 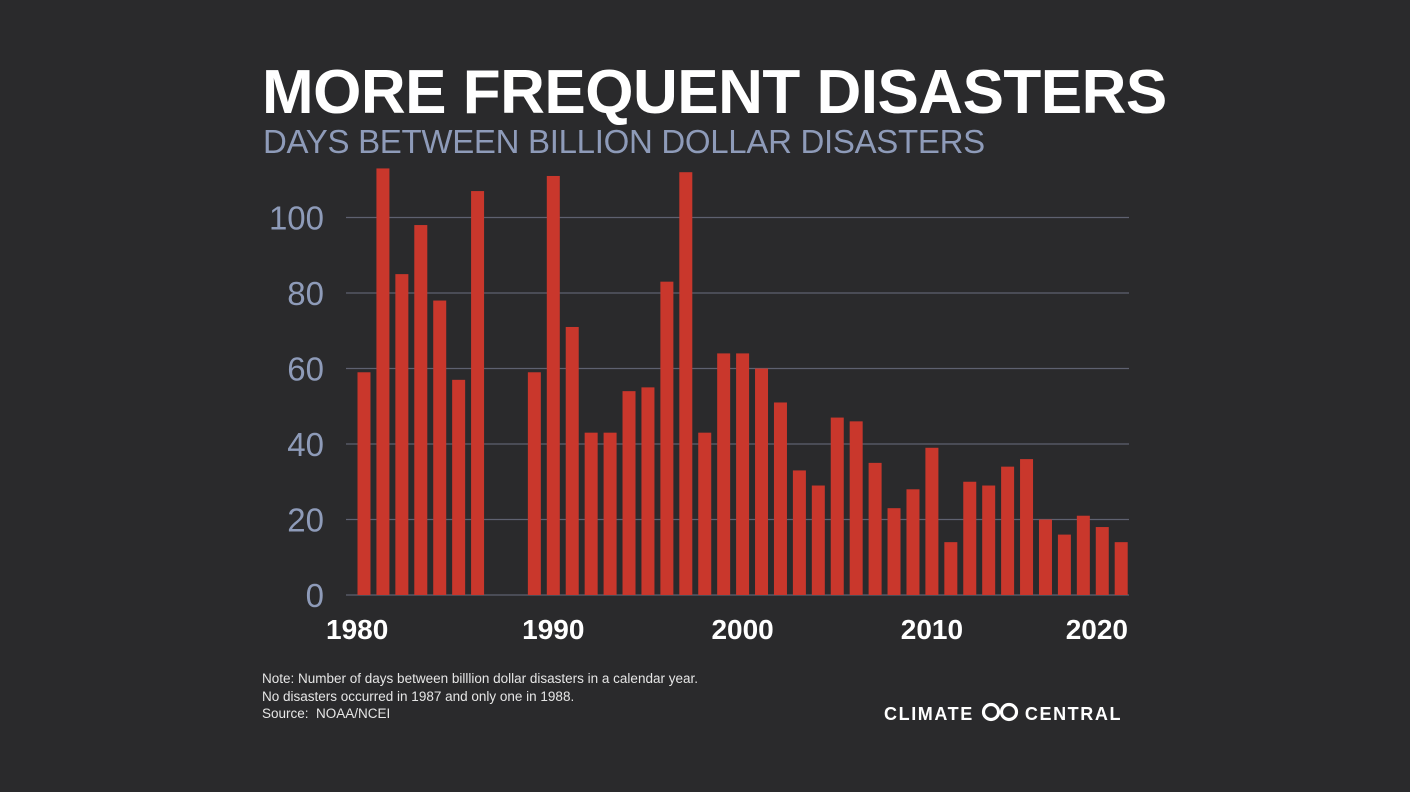 What do you see at coordinates (610, 513) in the screenshot?
I see `bar-1993` at bounding box center [610, 513].